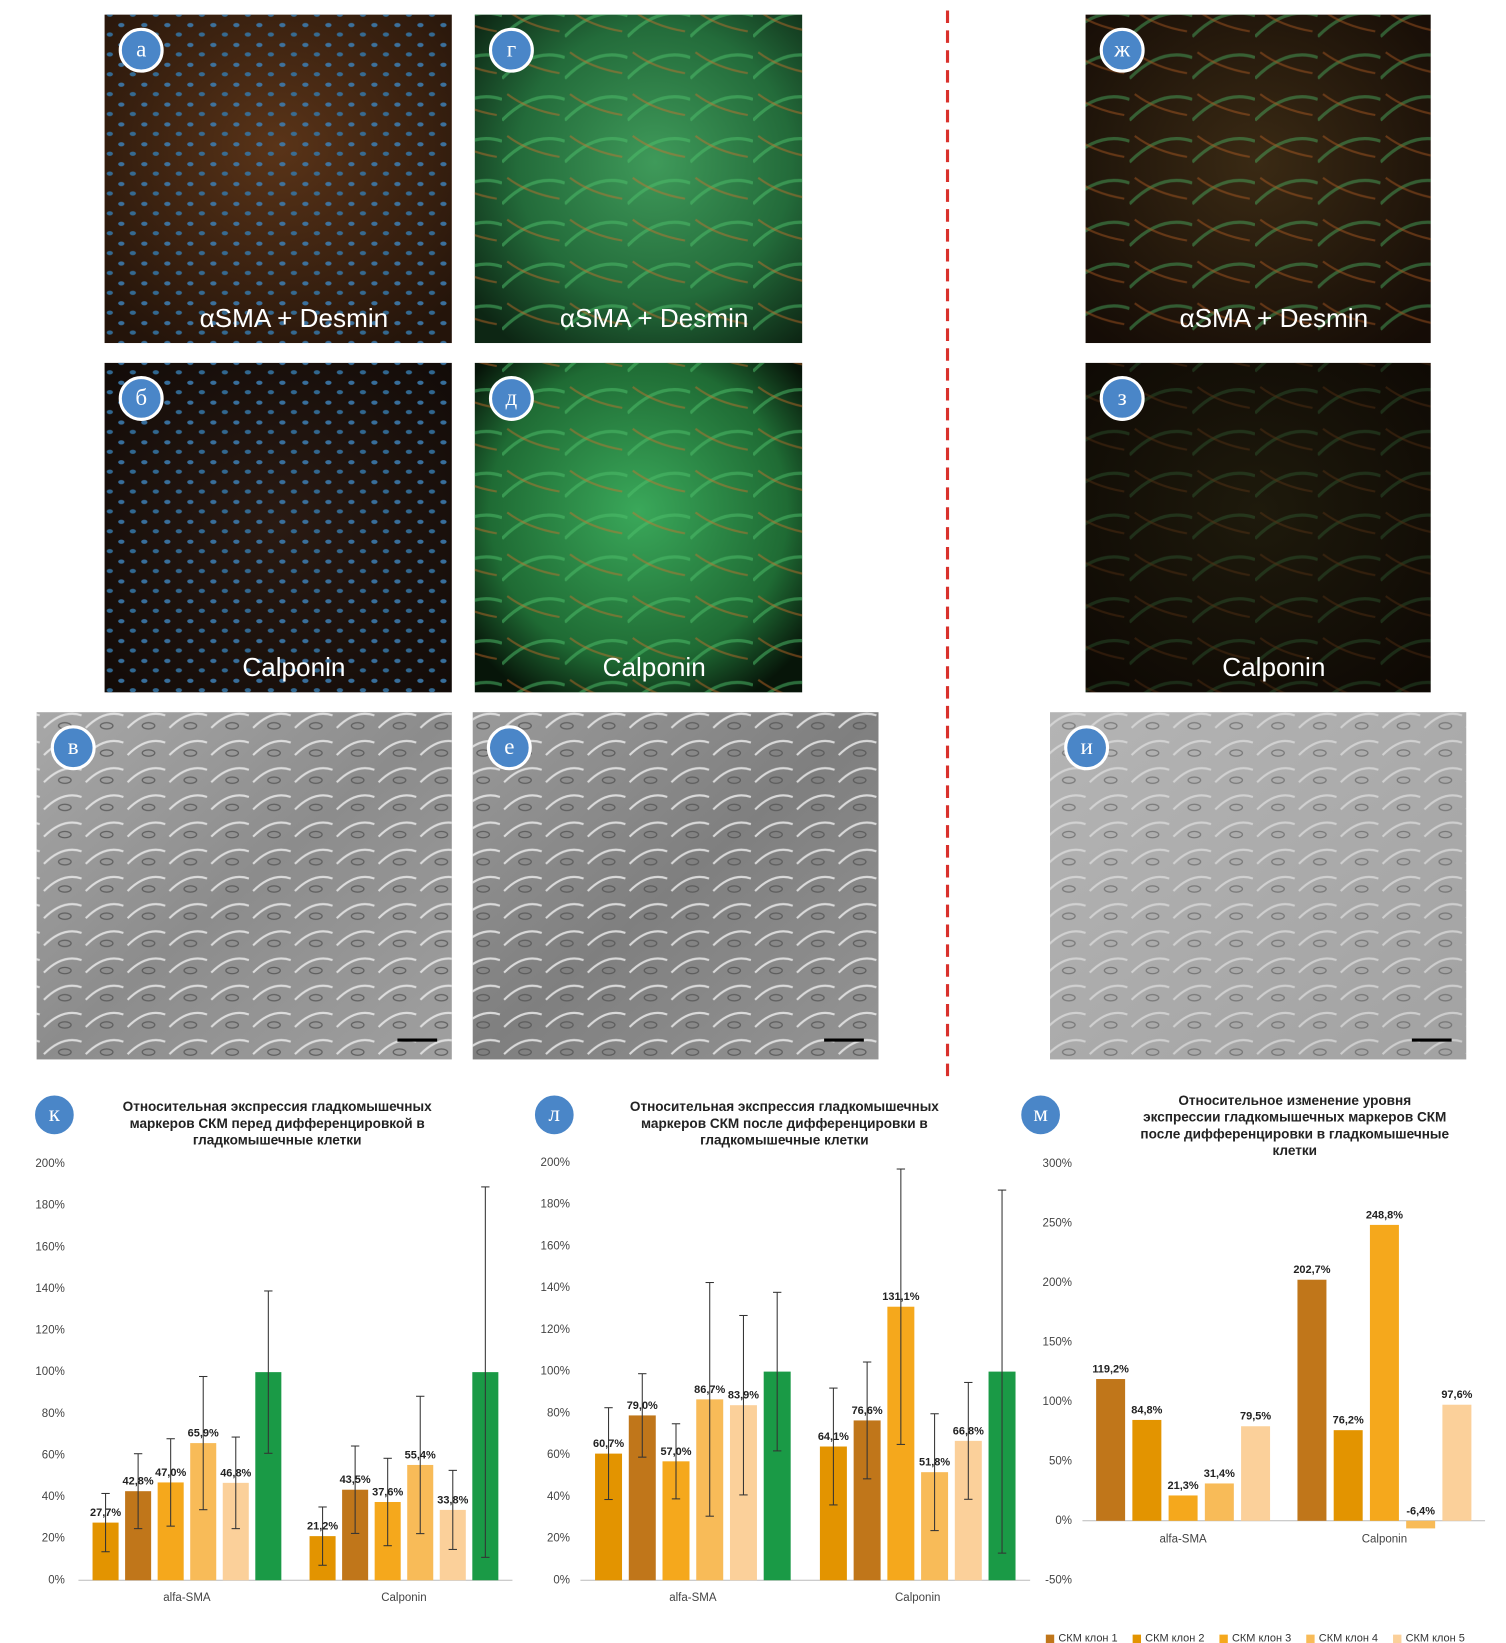 The height and width of the screenshot is (1643, 1506). Describe the element at coordinates (452, 1500) in the screenshot. I see `data-label: 33,8%` at that location.